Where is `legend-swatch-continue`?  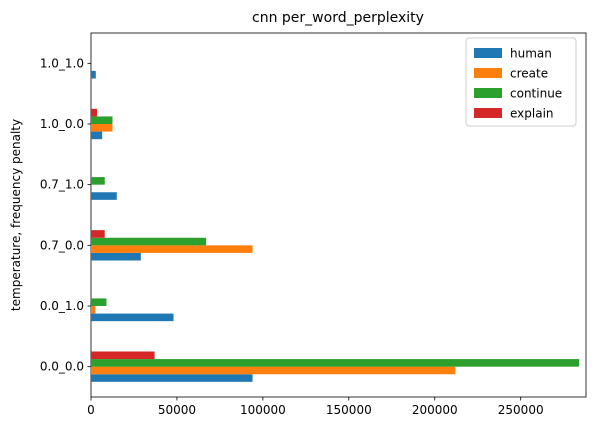 legend-swatch-continue is located at coordinates (488, 93).